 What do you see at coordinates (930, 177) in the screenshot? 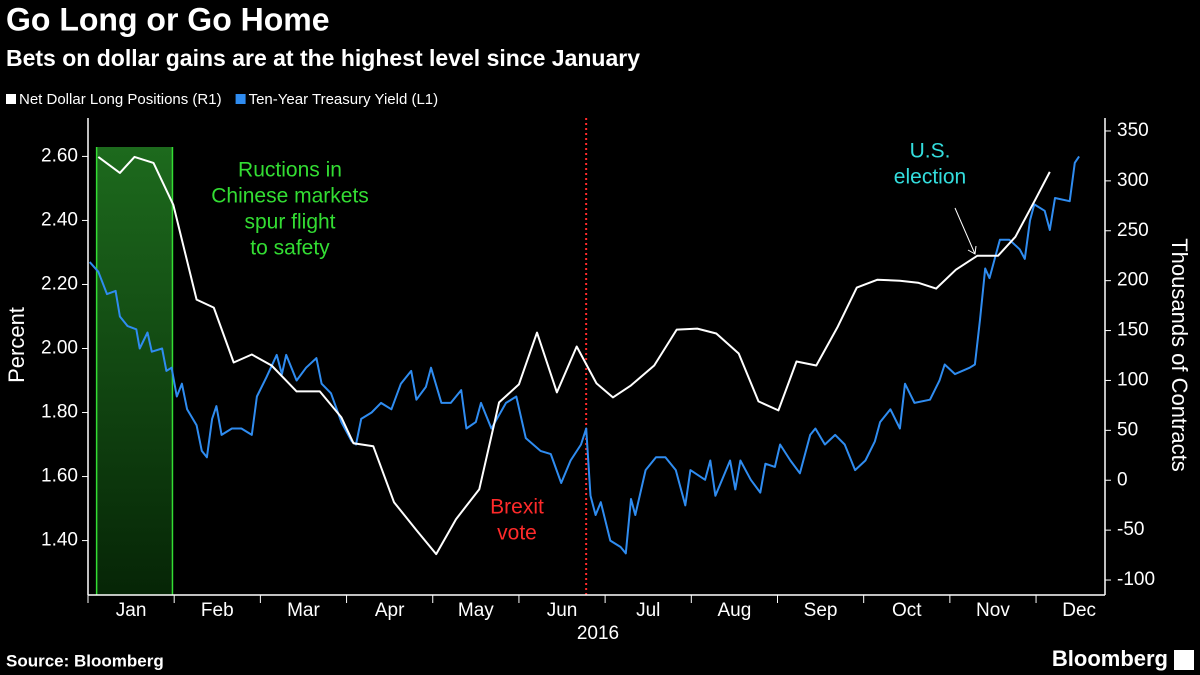
I see `annotation: election` at bounding box center [930, 177].